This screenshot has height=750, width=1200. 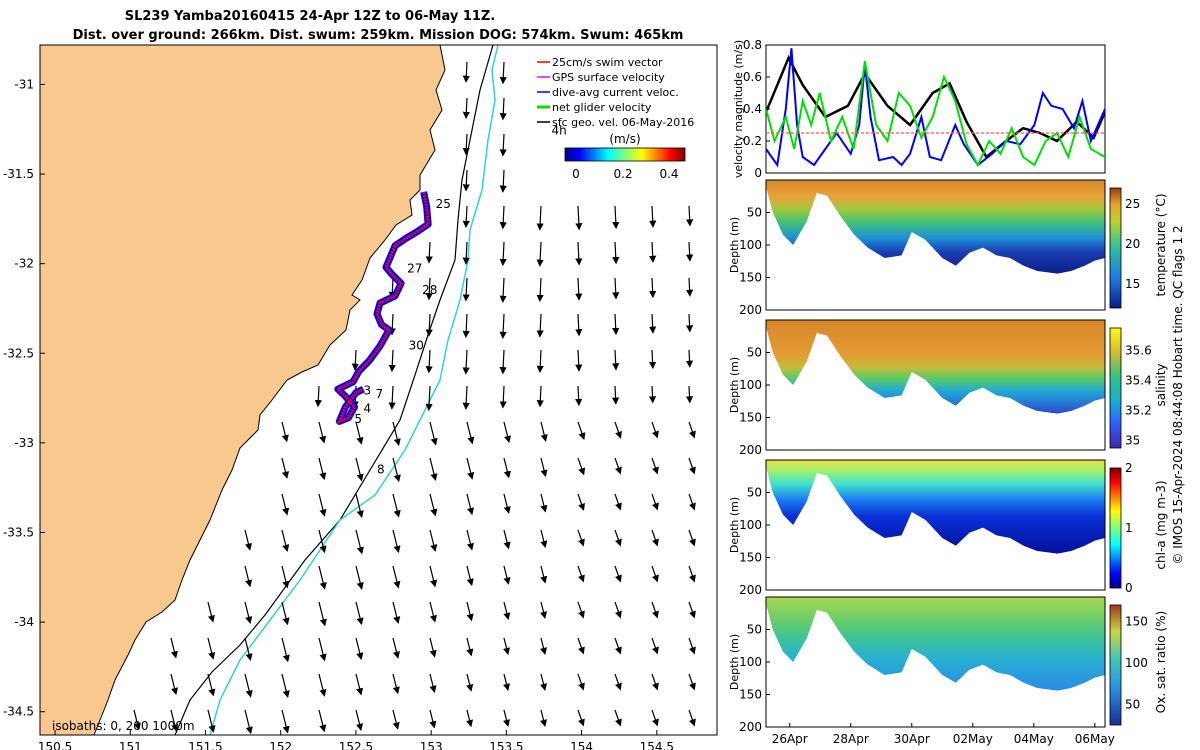 I want to click on track-line, so click(x=382, y=308).